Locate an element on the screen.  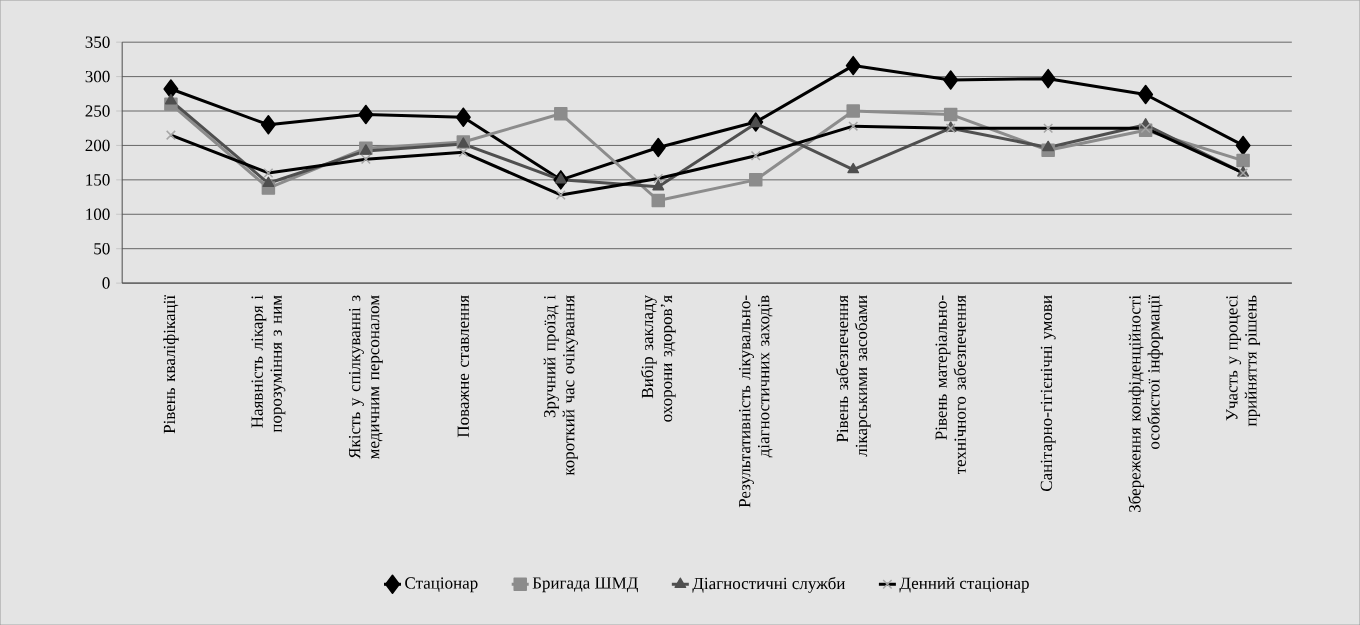
legend-label: Діагностичні служби is located at coordinates (769, 584).